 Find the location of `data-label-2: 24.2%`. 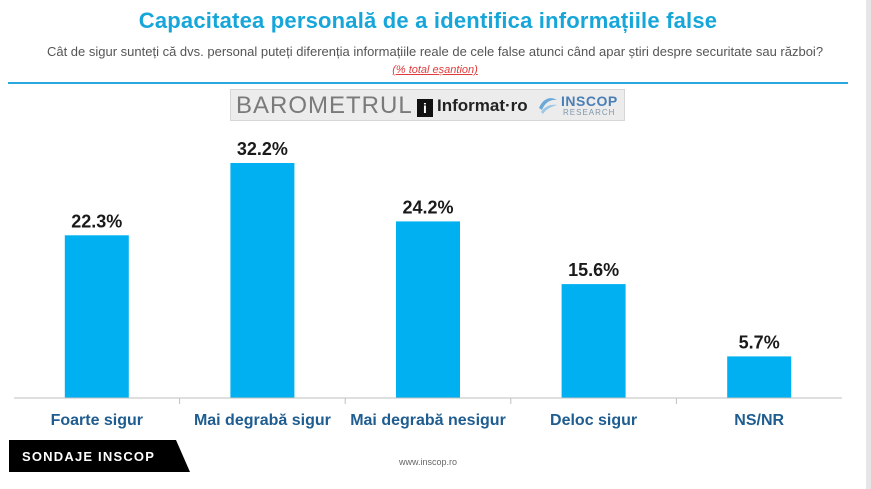

data-label-2: 24.2% is located at coordinates (427, 207).